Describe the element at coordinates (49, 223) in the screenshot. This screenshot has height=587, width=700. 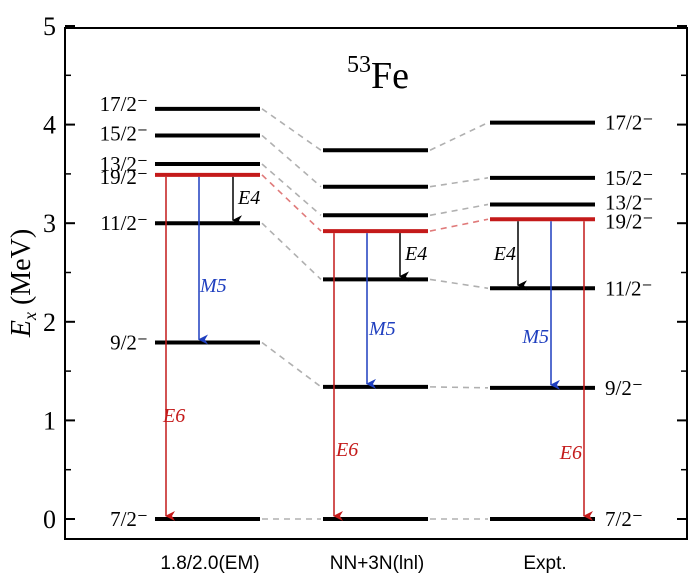
I see `y-tick-label: 3` at that location.